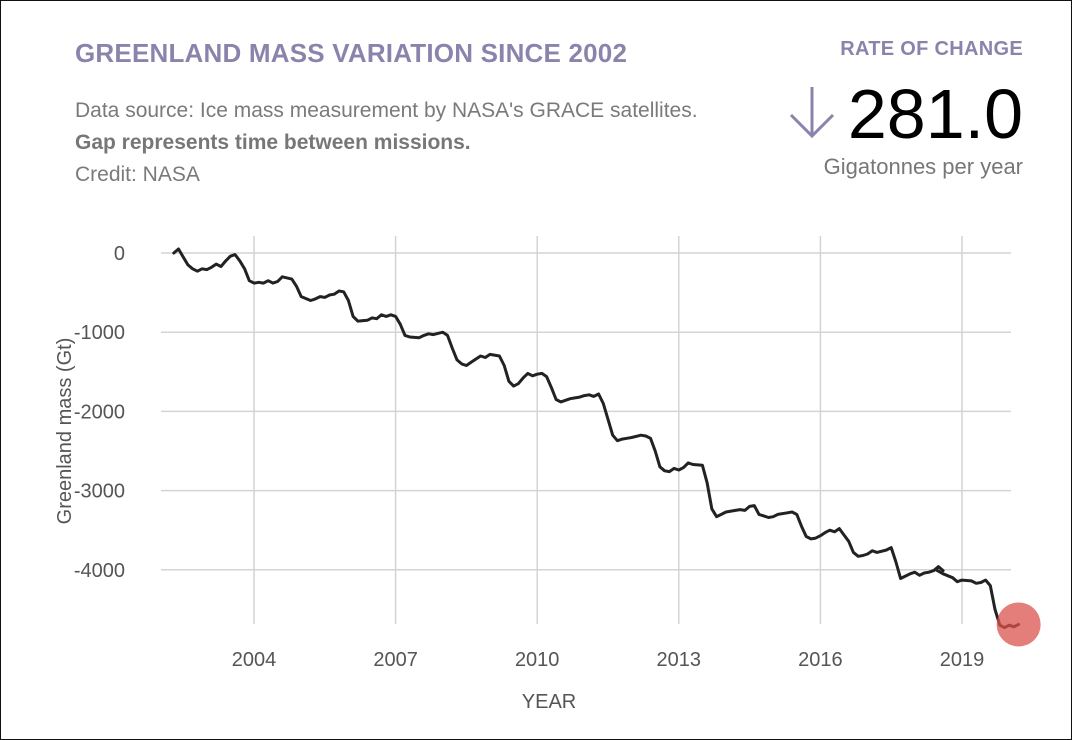 Image resolution: width=1072 pixels, height=740 pixels. What do you see at coordinates (812, 113) in the screenshot?
I see `arrow-down-icon` at bounding box center [812, 113].